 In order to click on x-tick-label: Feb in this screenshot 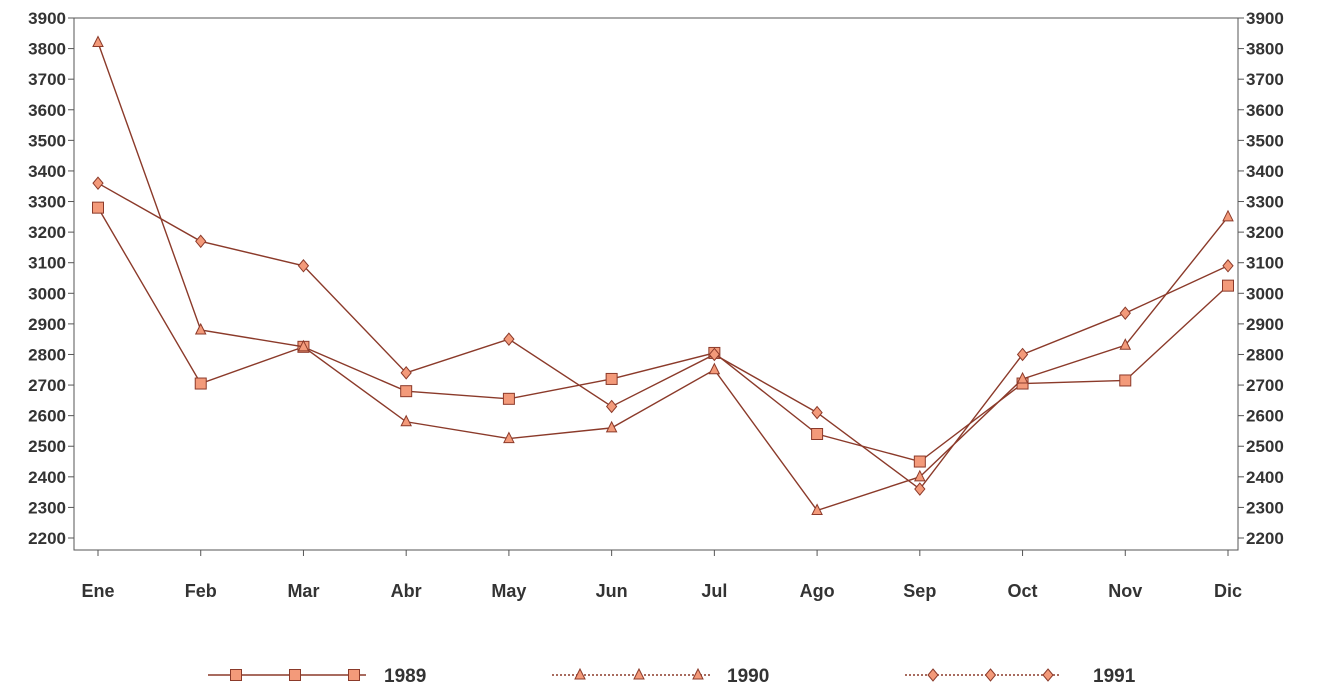, I will do `click(201, 591)`.